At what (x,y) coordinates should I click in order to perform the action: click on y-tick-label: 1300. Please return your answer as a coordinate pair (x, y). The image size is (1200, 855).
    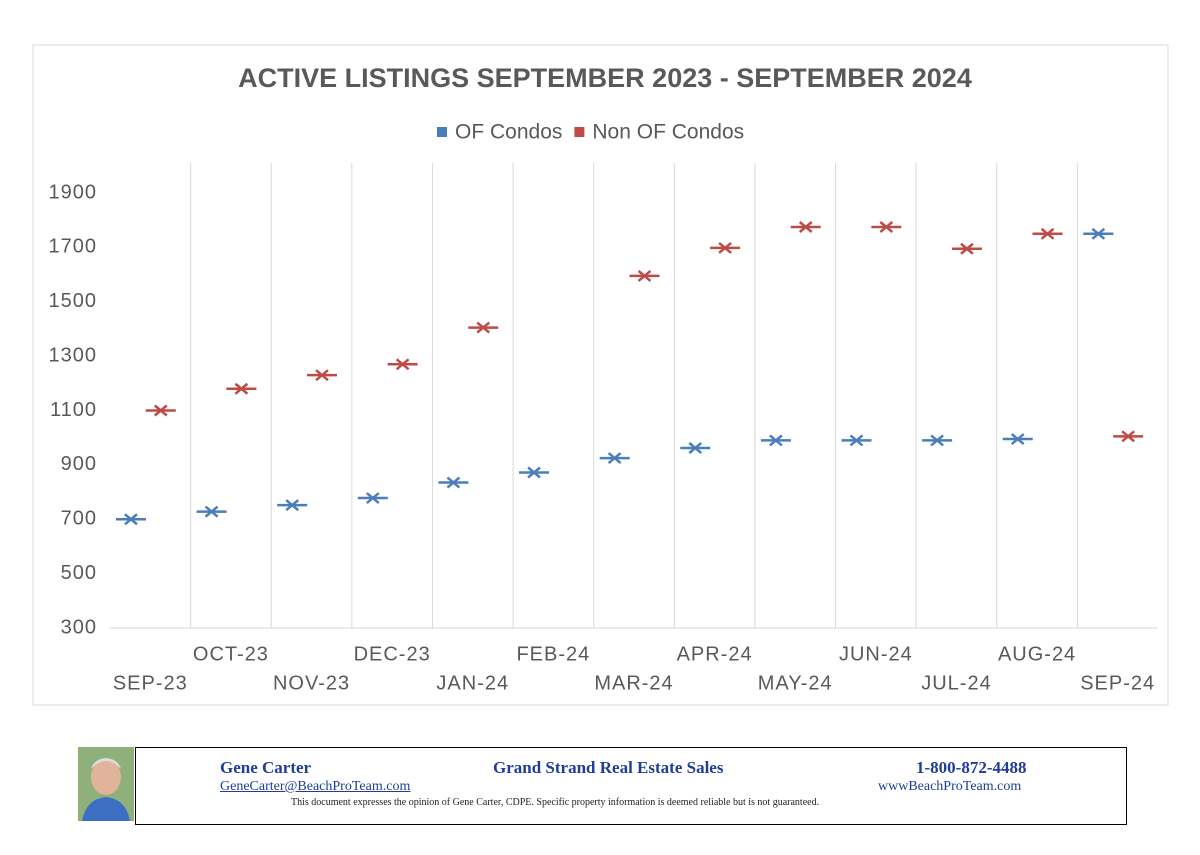
    Looking at the image, I should click on (73, 355).